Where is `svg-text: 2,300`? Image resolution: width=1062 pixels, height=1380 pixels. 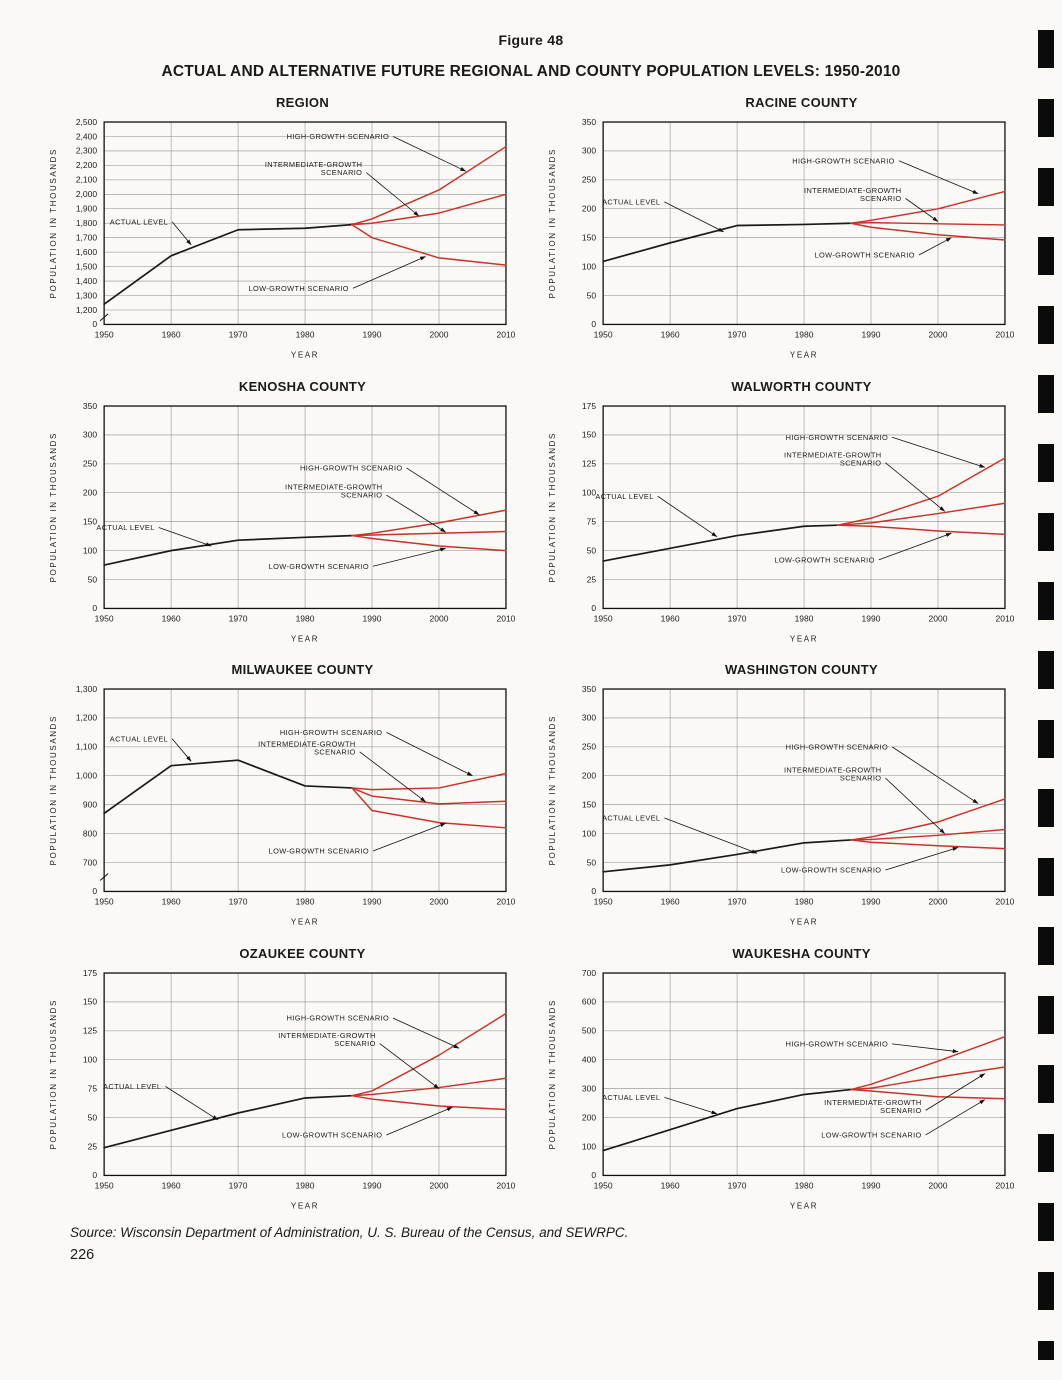 svg-text: 2,300 is located at coordinates (87, 151).